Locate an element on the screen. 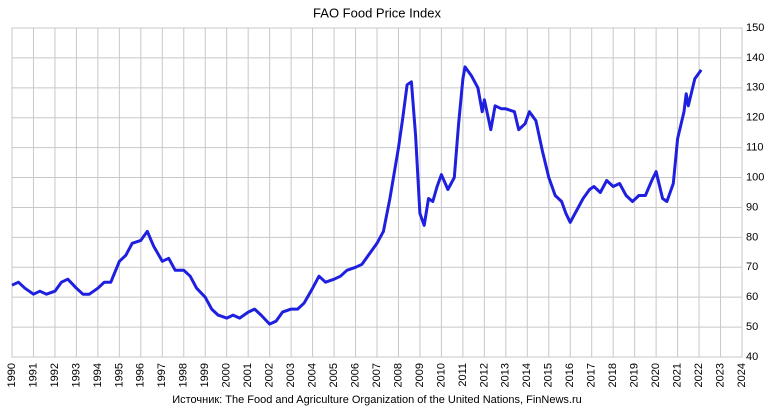  x-tick-label: 2002 is located at coordinates (270, 375).